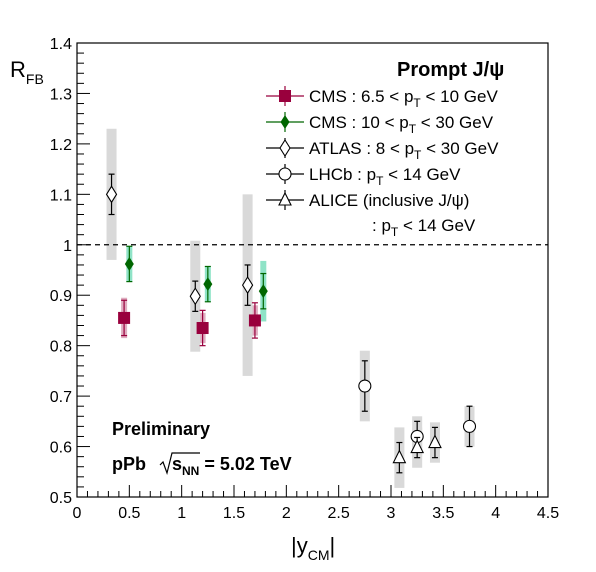 This screenshot has width=596, height=572. I want to click on collision-energy-label: pPb sNN = 5.02 TeV, so click(202, 465).